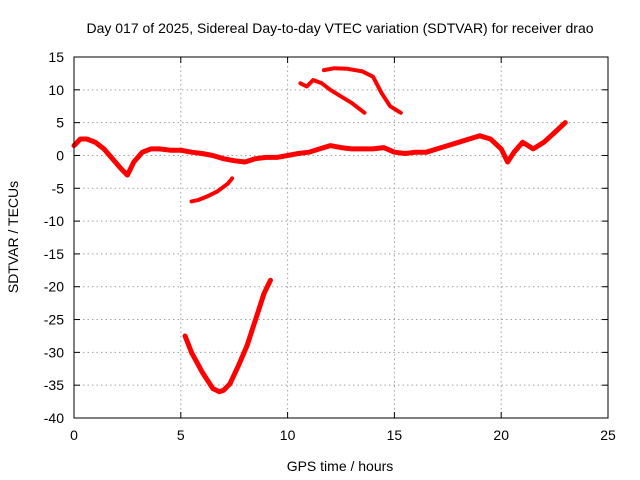 The height and width of the screenshot is (480, 640). I want to click on x-tick-label: 5, so click(181, 435).